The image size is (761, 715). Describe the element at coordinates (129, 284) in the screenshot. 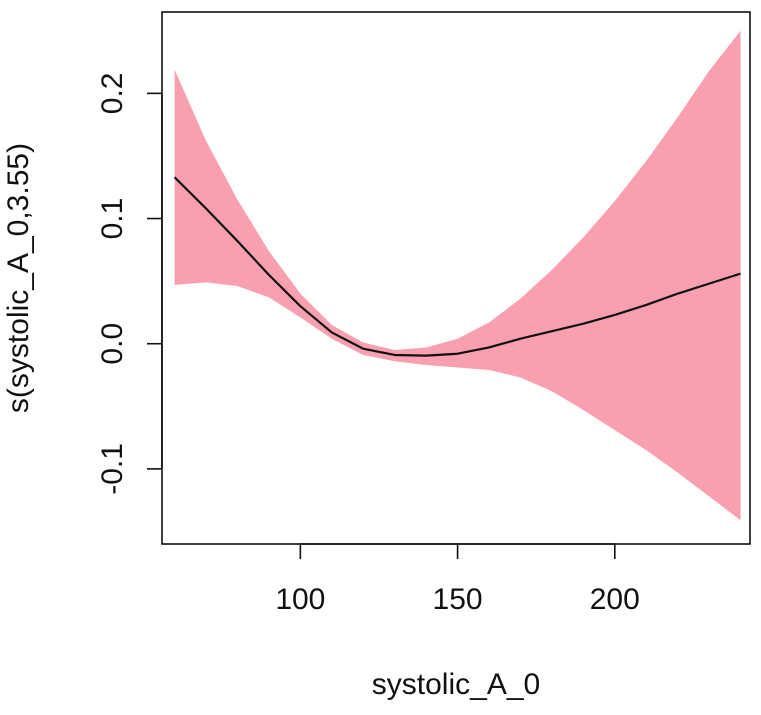

I see `y-axis: -0.1 0.0 0.1 0.2` at that location.